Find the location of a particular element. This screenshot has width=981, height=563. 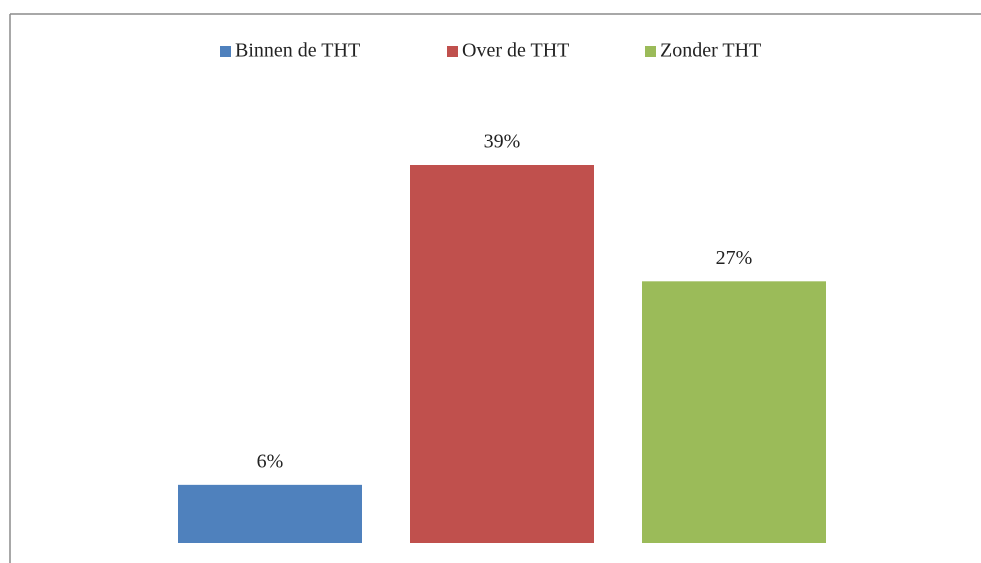

data-label: 27% is located at coordinates (734, 258).